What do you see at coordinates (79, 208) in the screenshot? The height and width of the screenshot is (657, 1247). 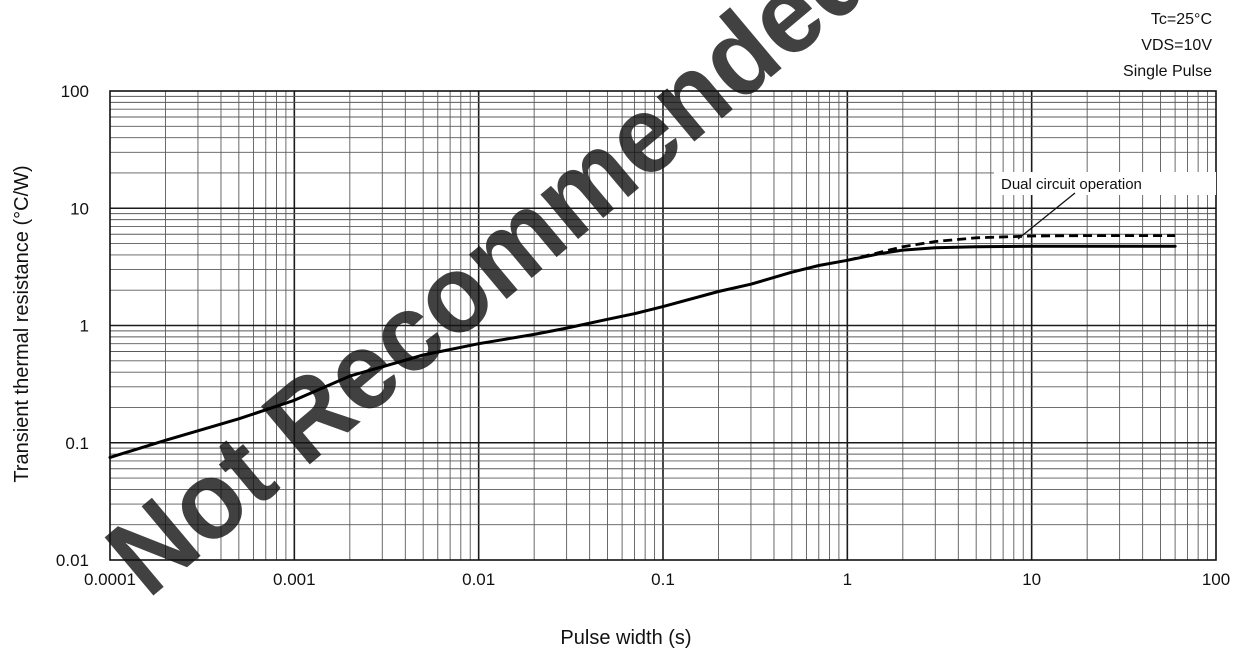 I see `y-tick-label: 10` at bounding box center [79, 208].